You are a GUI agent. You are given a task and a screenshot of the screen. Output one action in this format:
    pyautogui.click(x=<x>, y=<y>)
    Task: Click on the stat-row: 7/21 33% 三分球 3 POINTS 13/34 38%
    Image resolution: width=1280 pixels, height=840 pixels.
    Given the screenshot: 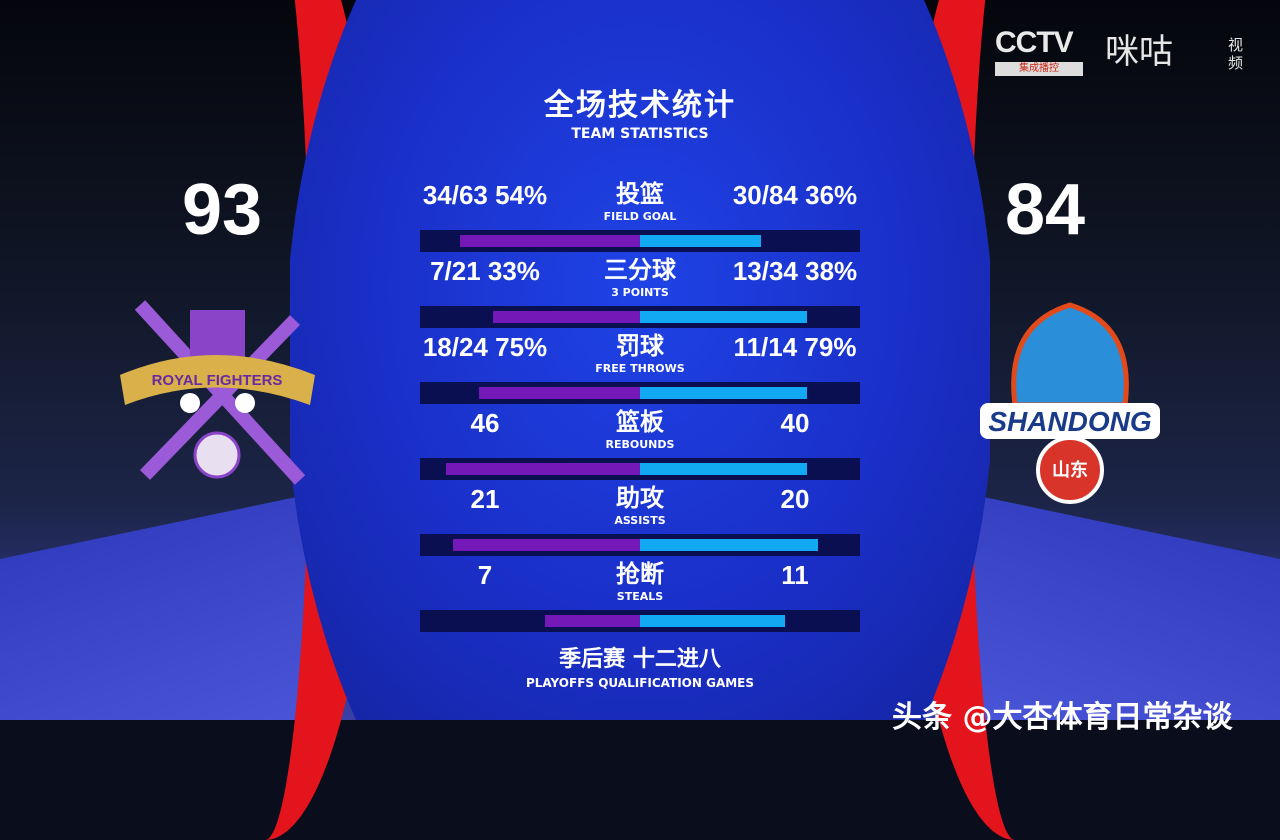 What is the action you would take?
    pyautogui.click(x=640, y=294)
    